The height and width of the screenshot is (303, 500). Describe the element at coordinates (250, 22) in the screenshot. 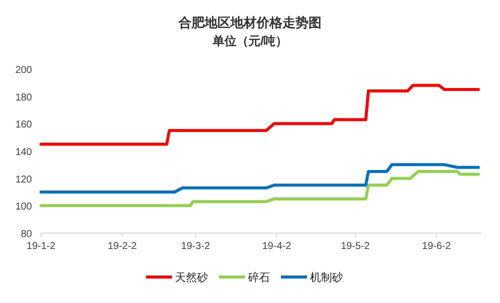

I see `chart-title: 合肥地区地材价格走势图` at that location.